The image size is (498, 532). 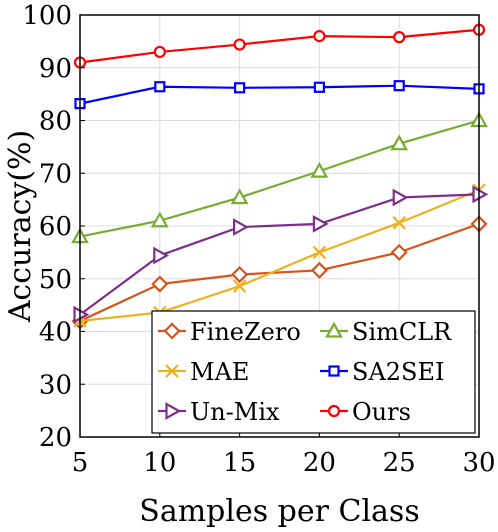 I want to click on y-tick-label: 80, so click(x=55, y=122).